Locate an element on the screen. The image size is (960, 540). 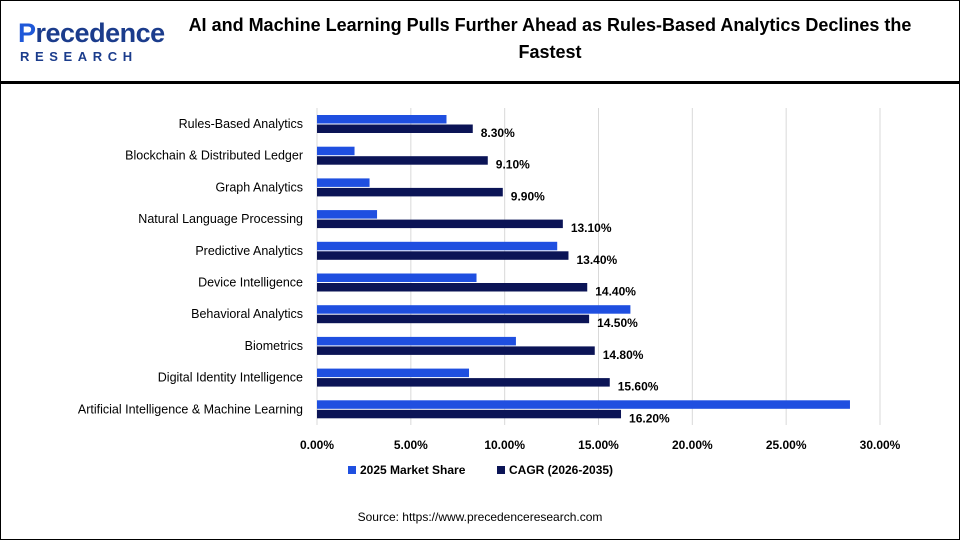
x-tick-label: 25.00% is located at coordinates (786, 445).